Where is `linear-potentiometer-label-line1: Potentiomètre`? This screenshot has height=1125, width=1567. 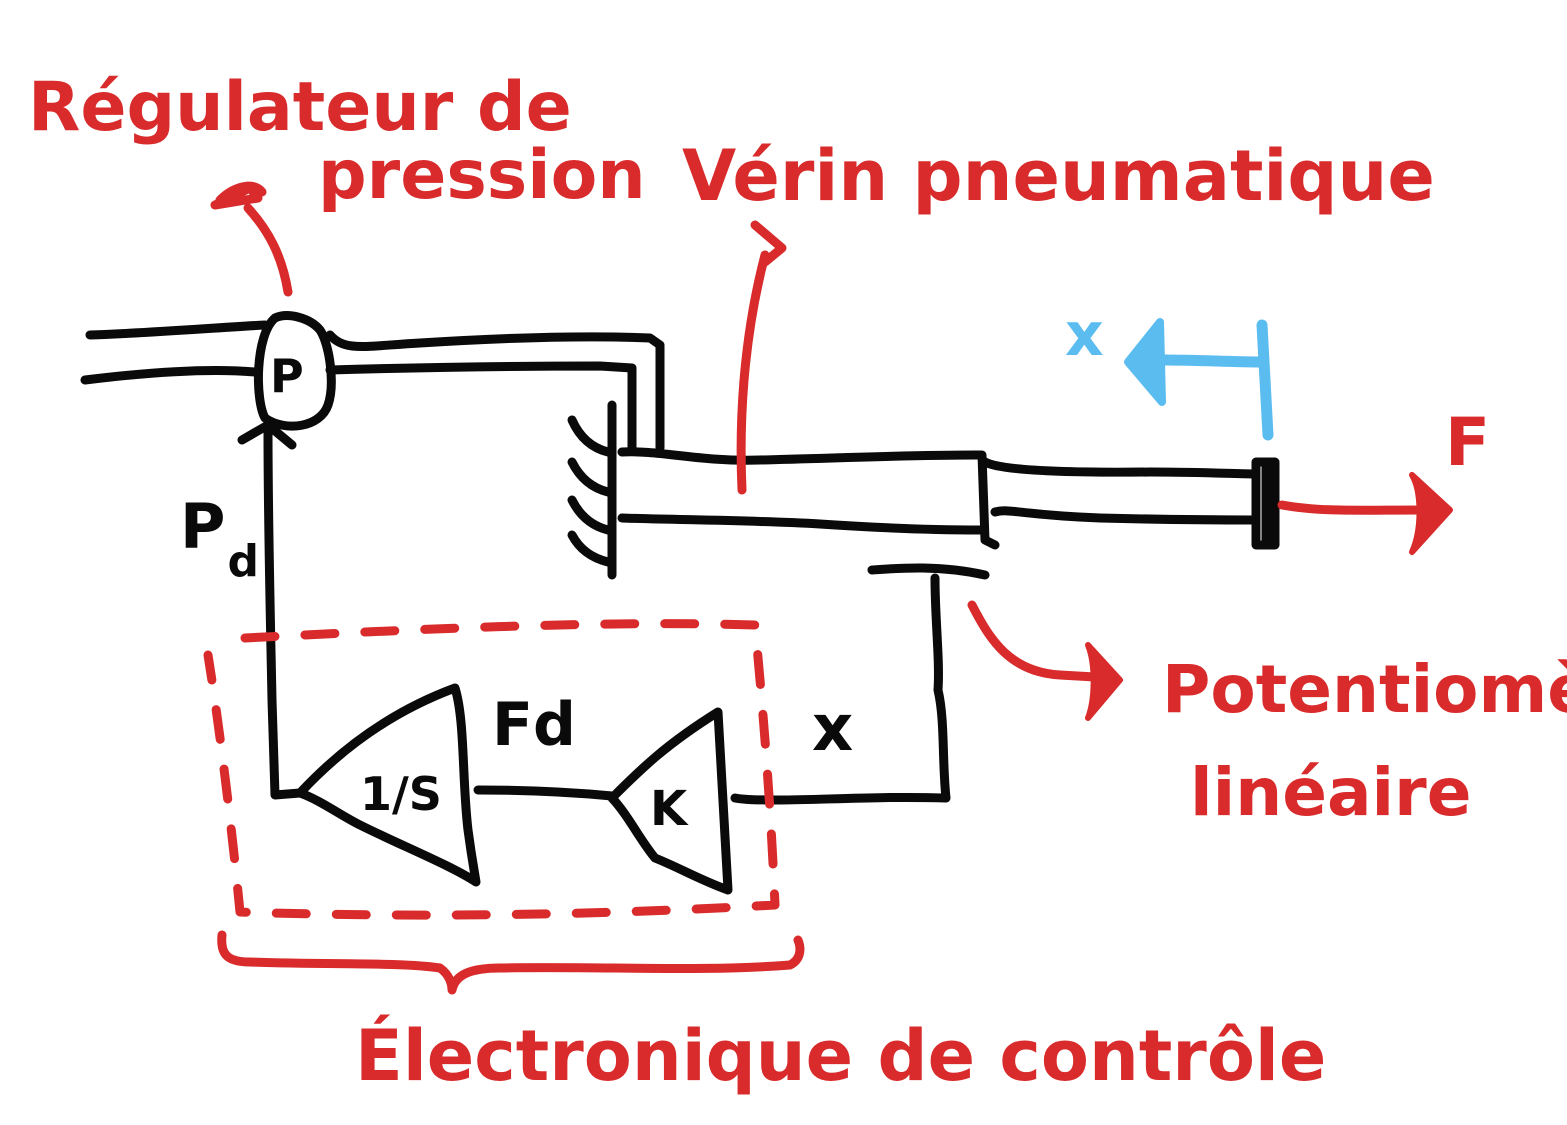
linear-potentiometer-label-line1: Potentiomètre is located at coordinates (1364, 689).